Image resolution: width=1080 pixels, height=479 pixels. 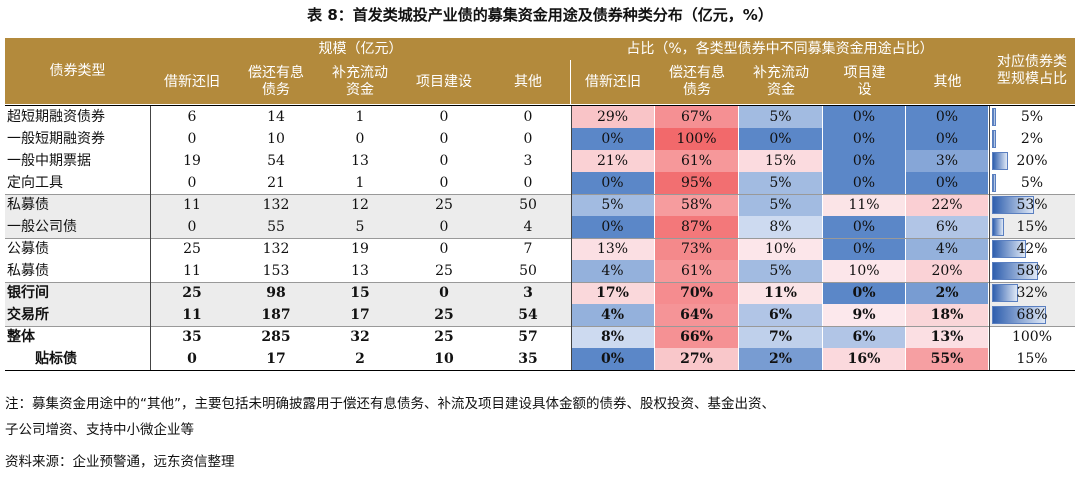 I want to click on share-value: 100%, so click(x=1032, y=337).